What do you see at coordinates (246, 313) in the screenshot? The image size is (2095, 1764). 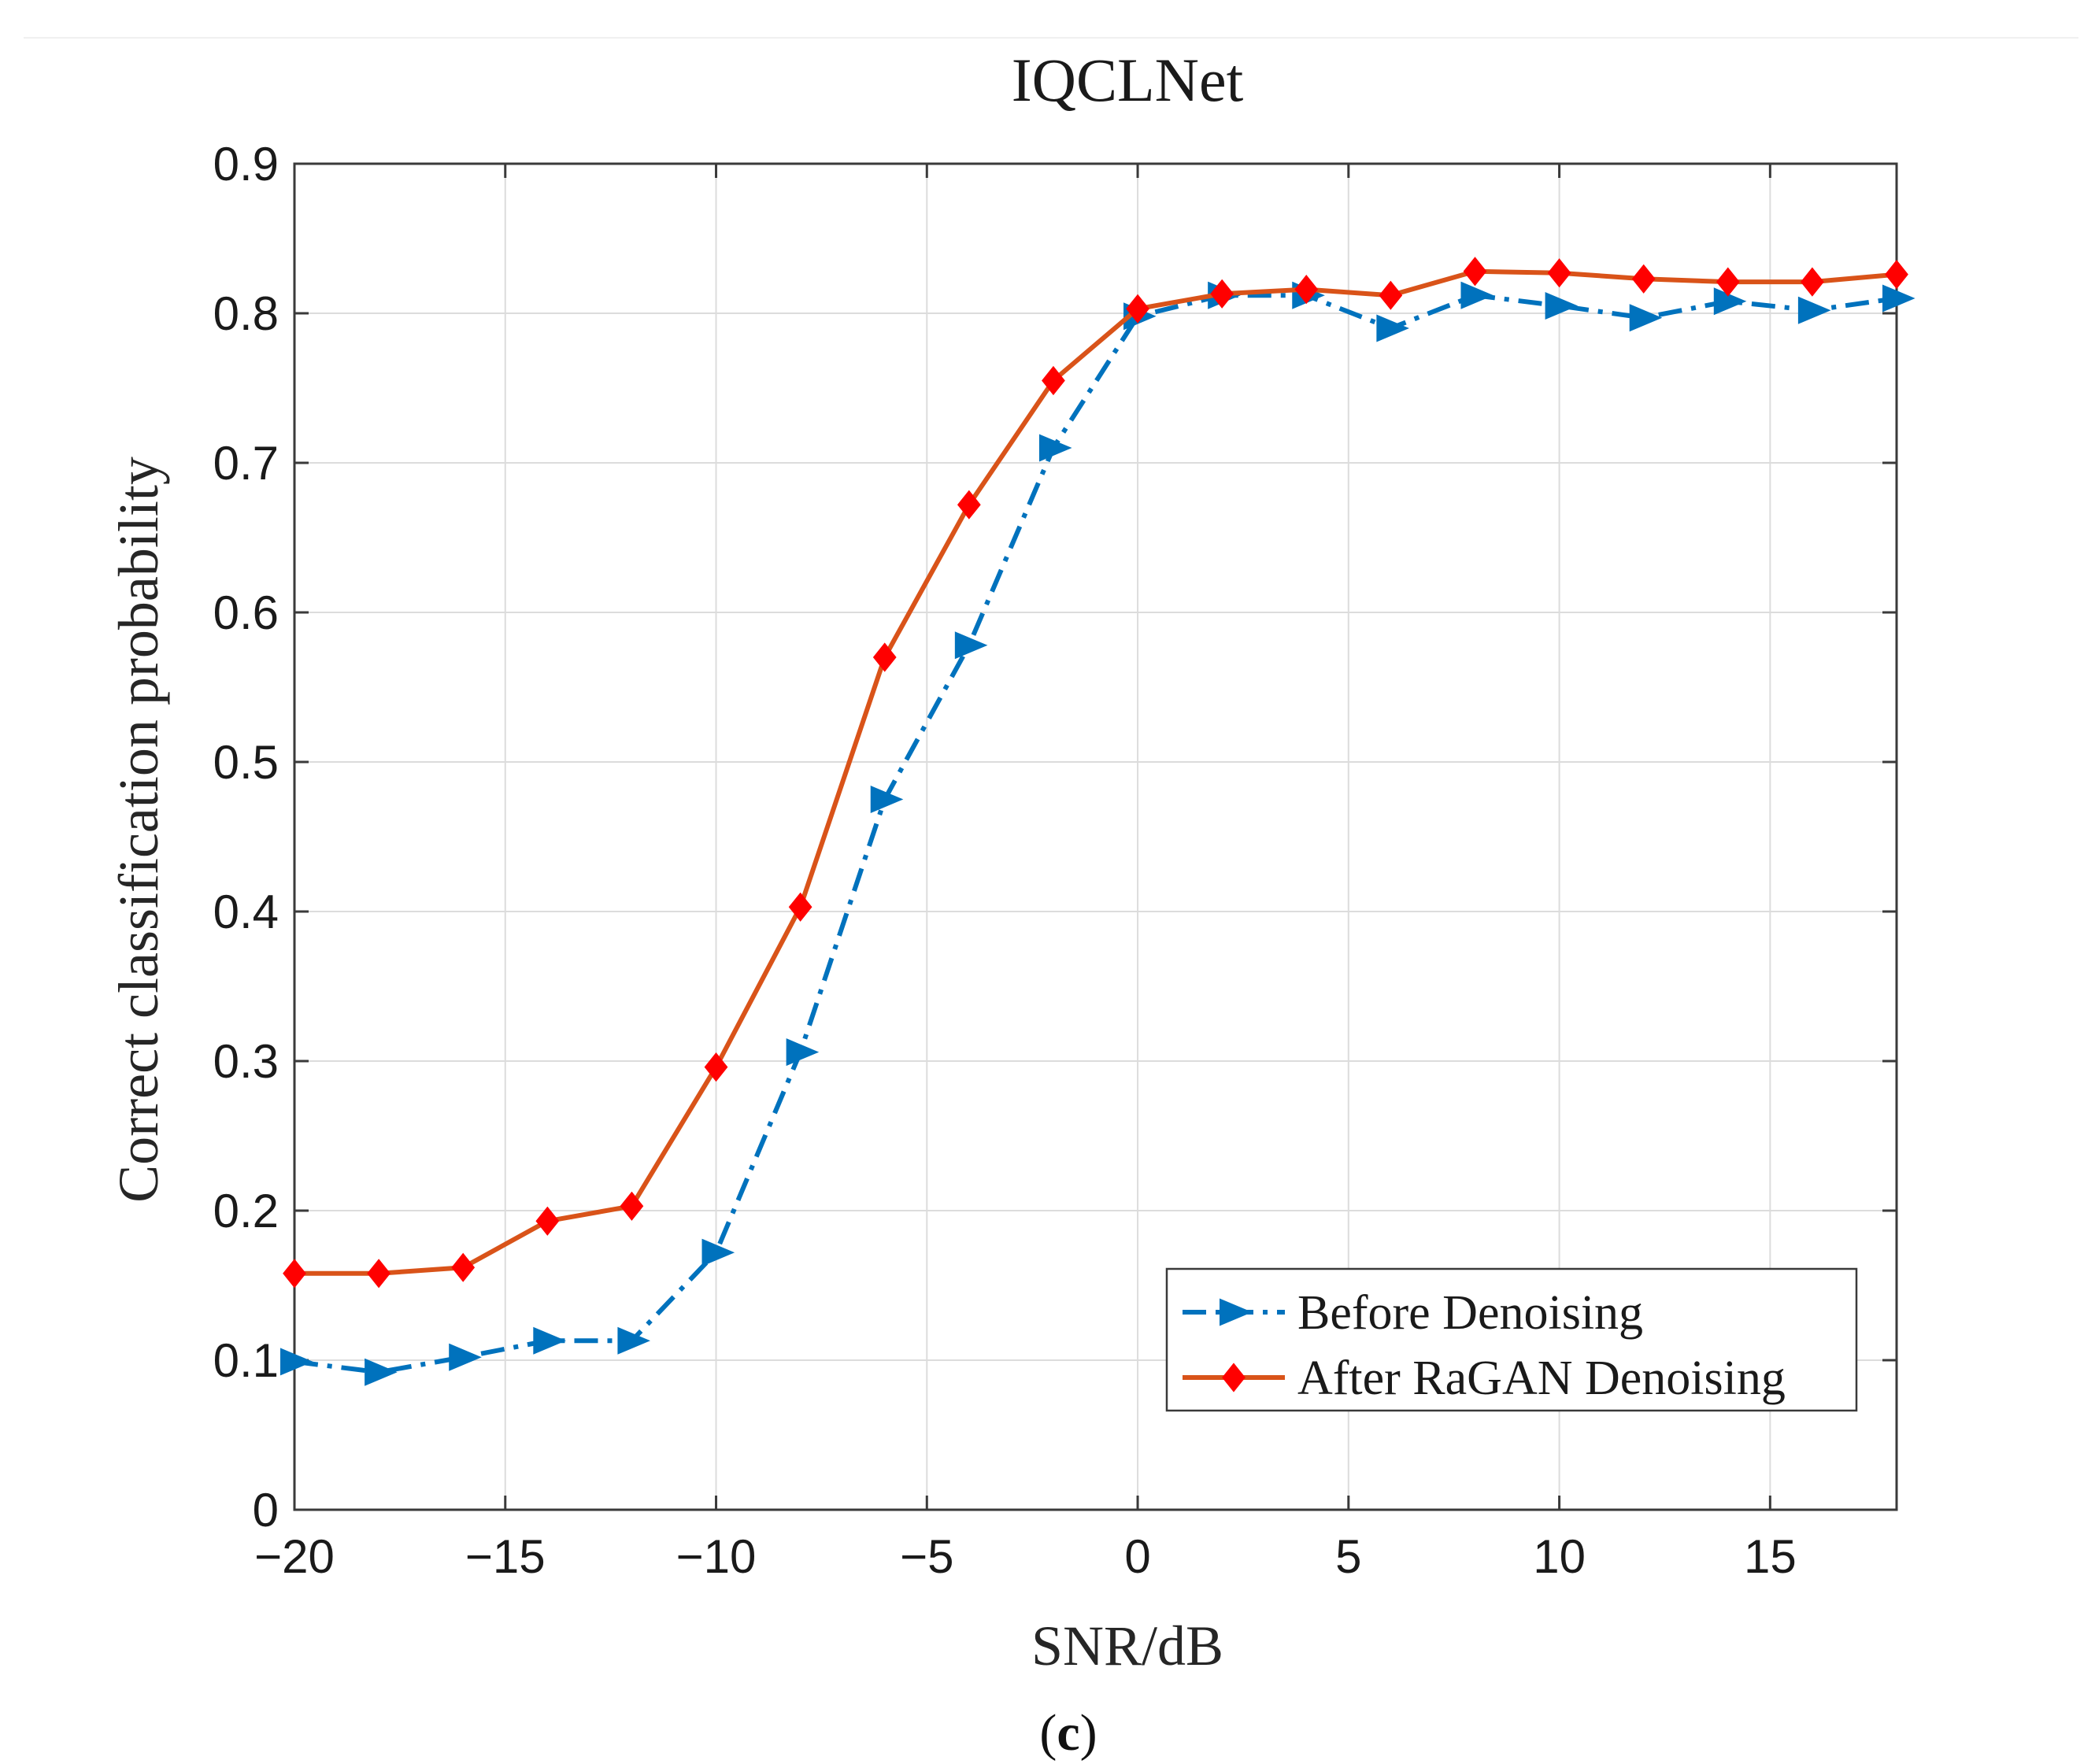 I see `y-tick-label: 0.8` at bounding box center [246, 313].